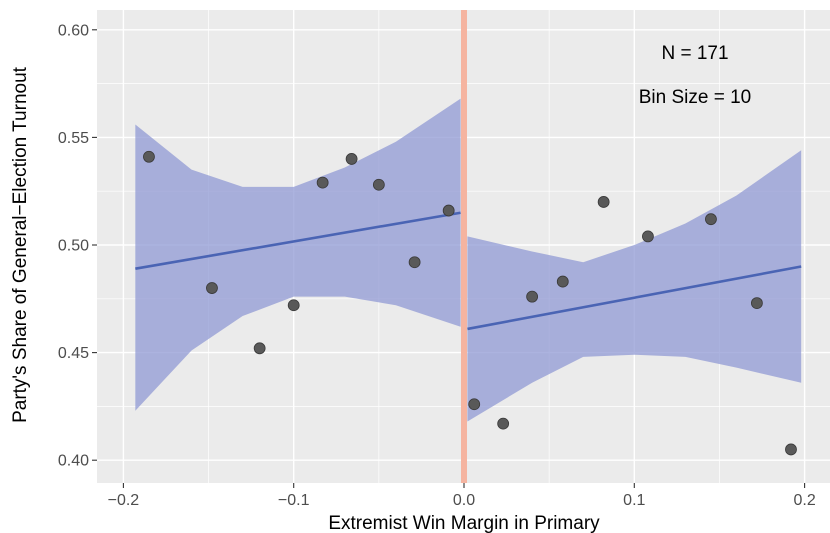 This screenshot has height=533, width=830. Describe the element at coordinates (464, 500) in the screenshot. I see `x-tick-label: 0.0` at that location.